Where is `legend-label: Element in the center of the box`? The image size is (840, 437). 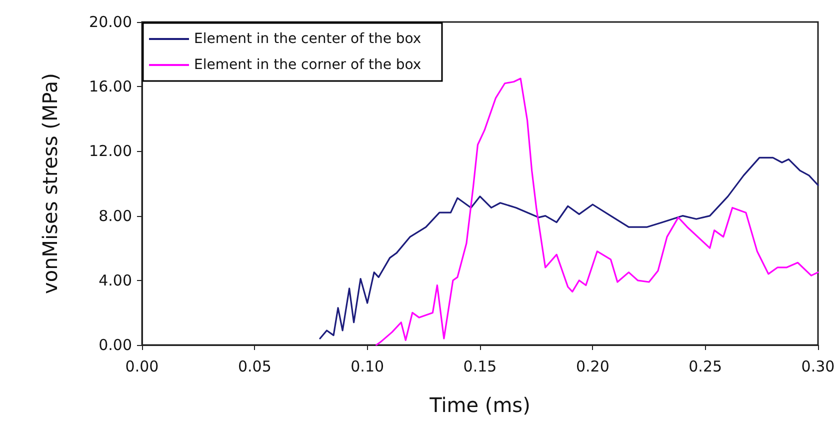 legend-label: Element in the center of the box is located at coordinates (308, 39).